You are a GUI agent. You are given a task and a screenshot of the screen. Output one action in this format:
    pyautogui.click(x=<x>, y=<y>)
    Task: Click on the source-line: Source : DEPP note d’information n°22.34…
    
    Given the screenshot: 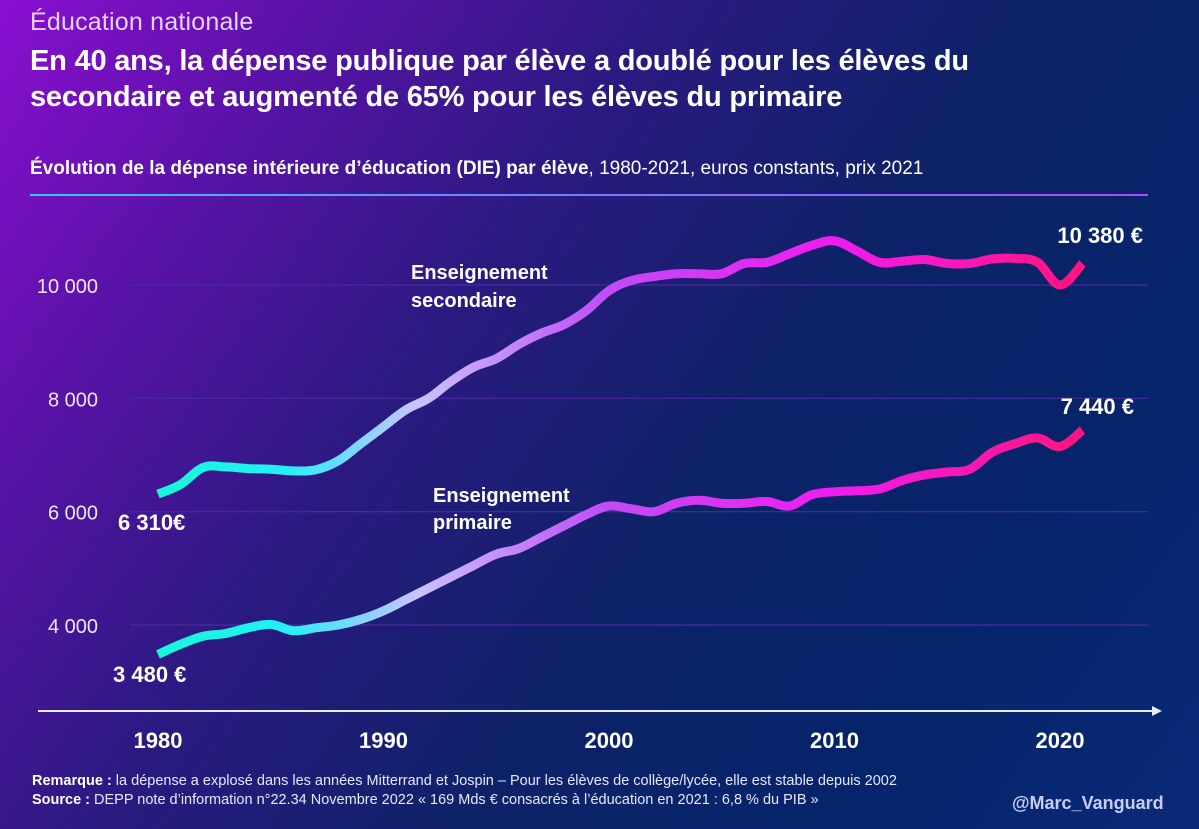 What is the action you would take?
    pyautogui.click(x=464, y=800)
    